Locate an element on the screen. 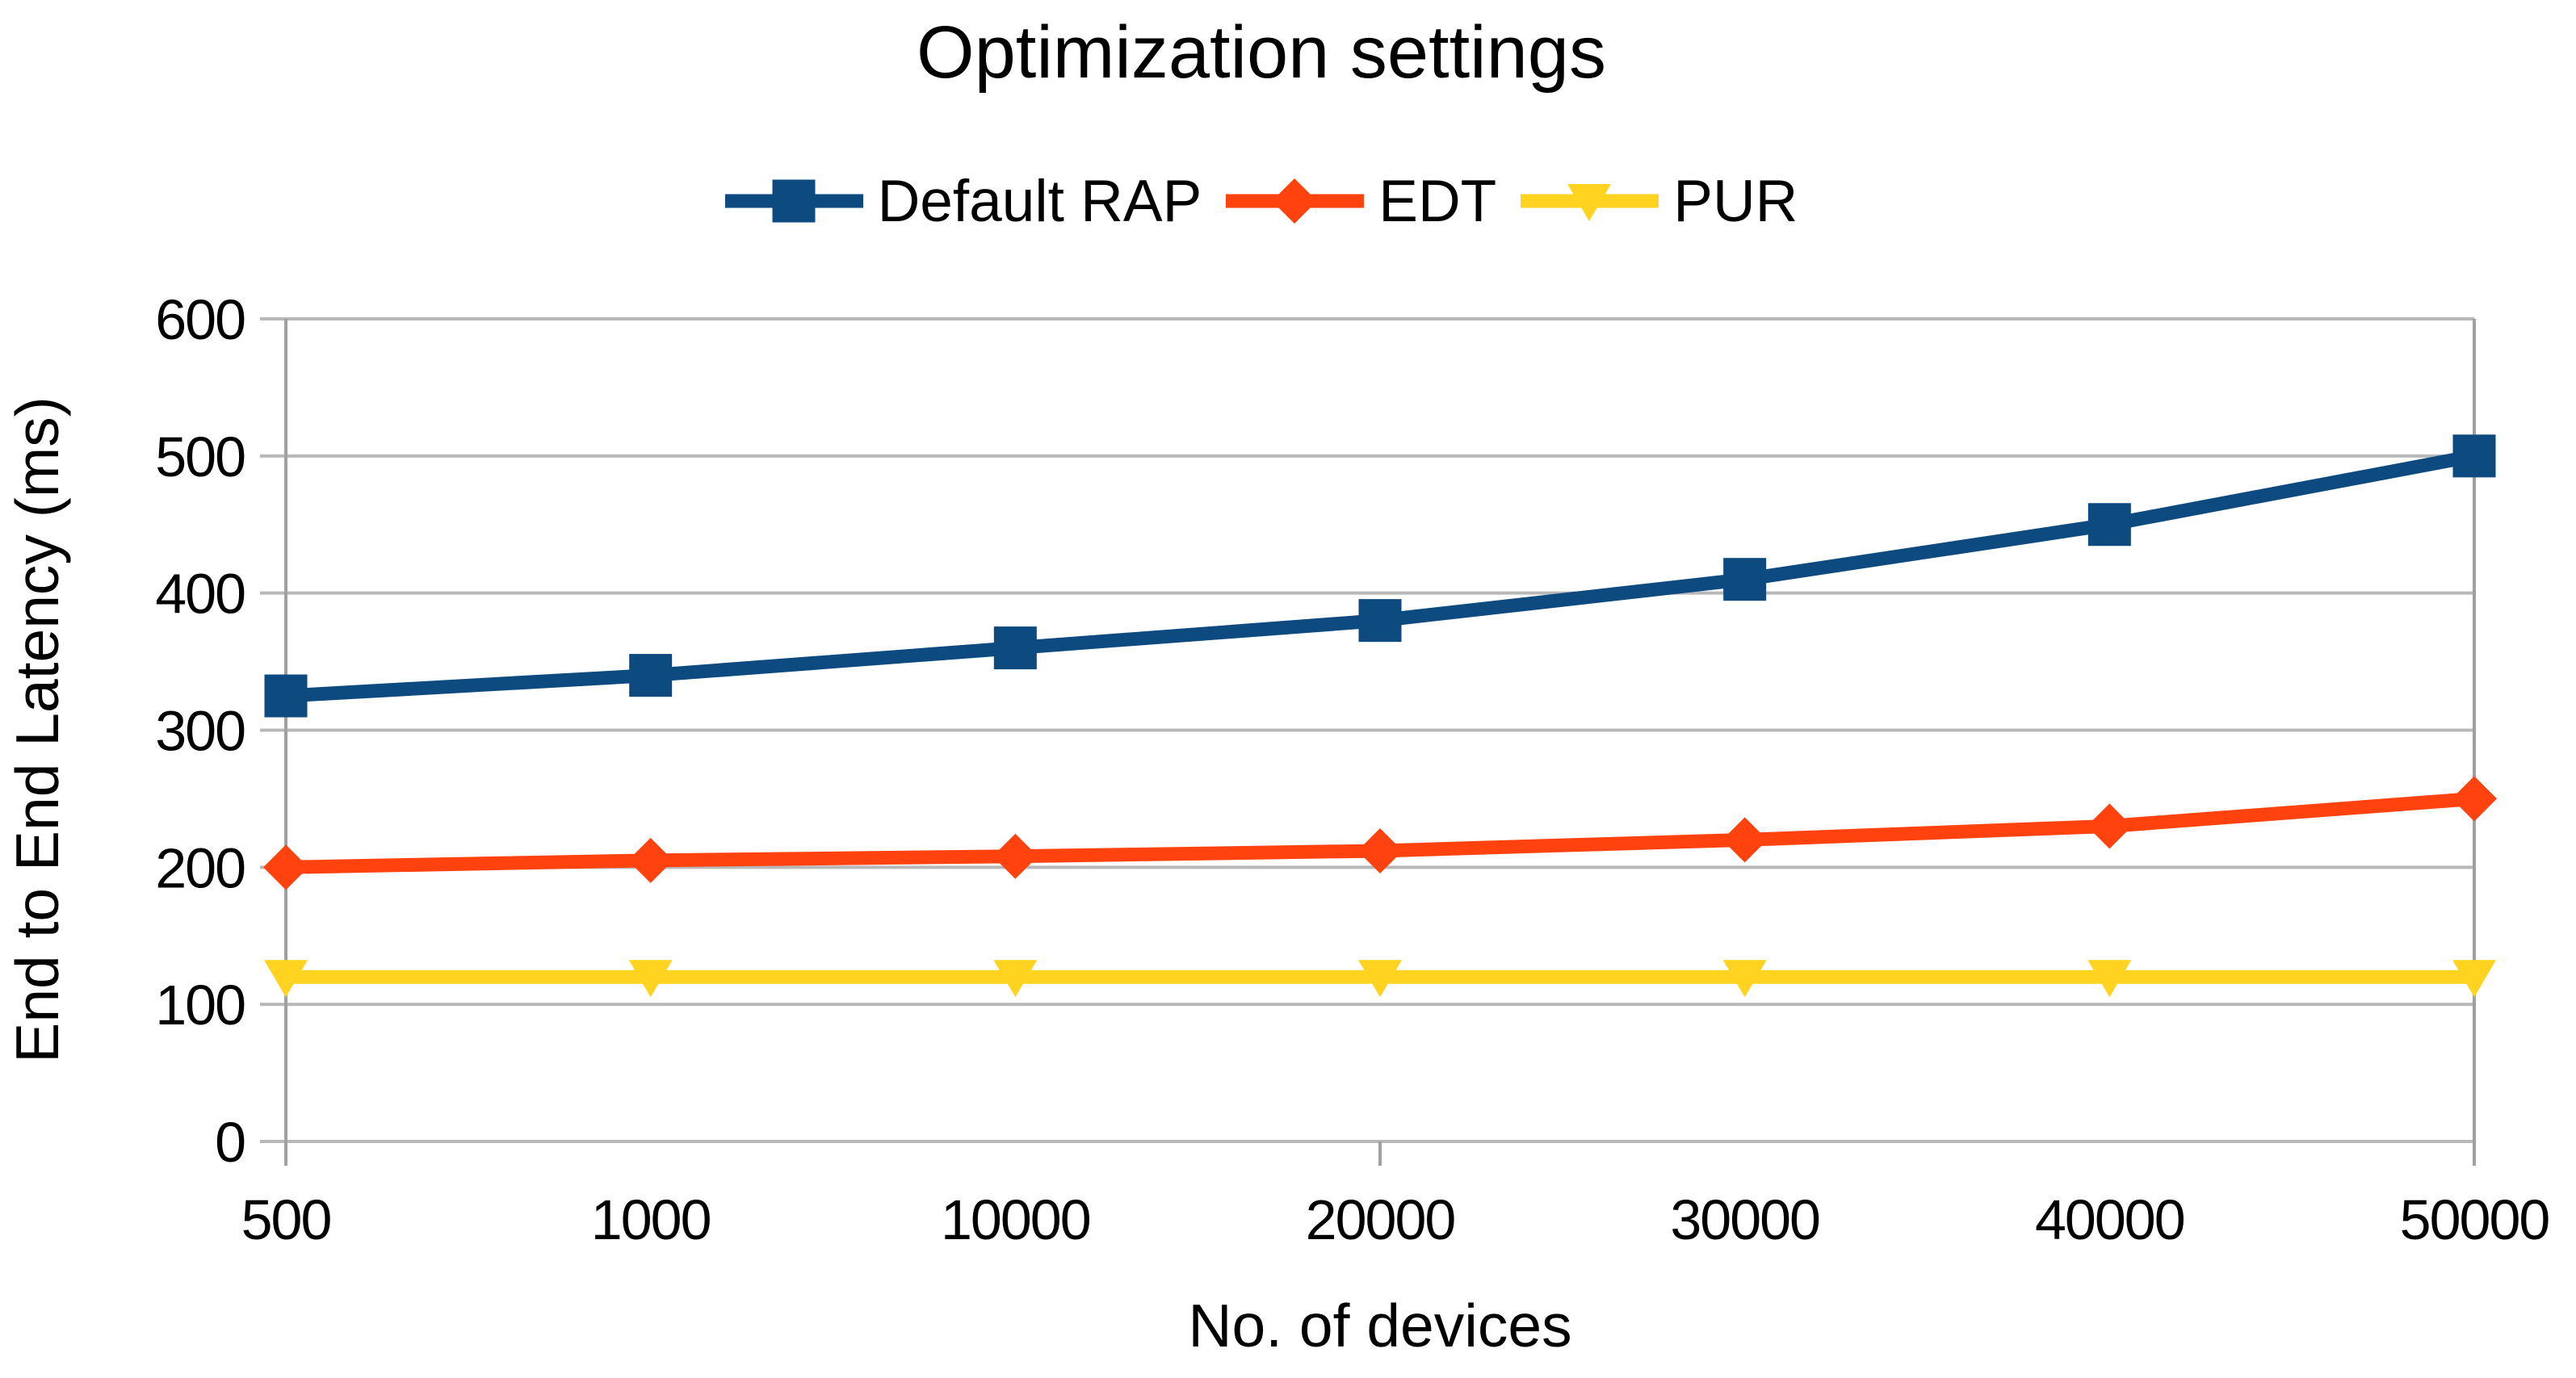  legend-item-edt: EDT is located at coordinates (1361, 201).